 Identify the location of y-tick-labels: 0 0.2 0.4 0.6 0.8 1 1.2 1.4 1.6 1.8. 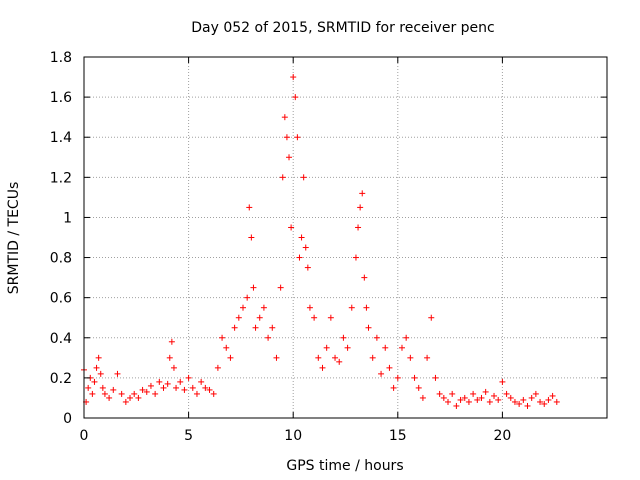
(61, 238).